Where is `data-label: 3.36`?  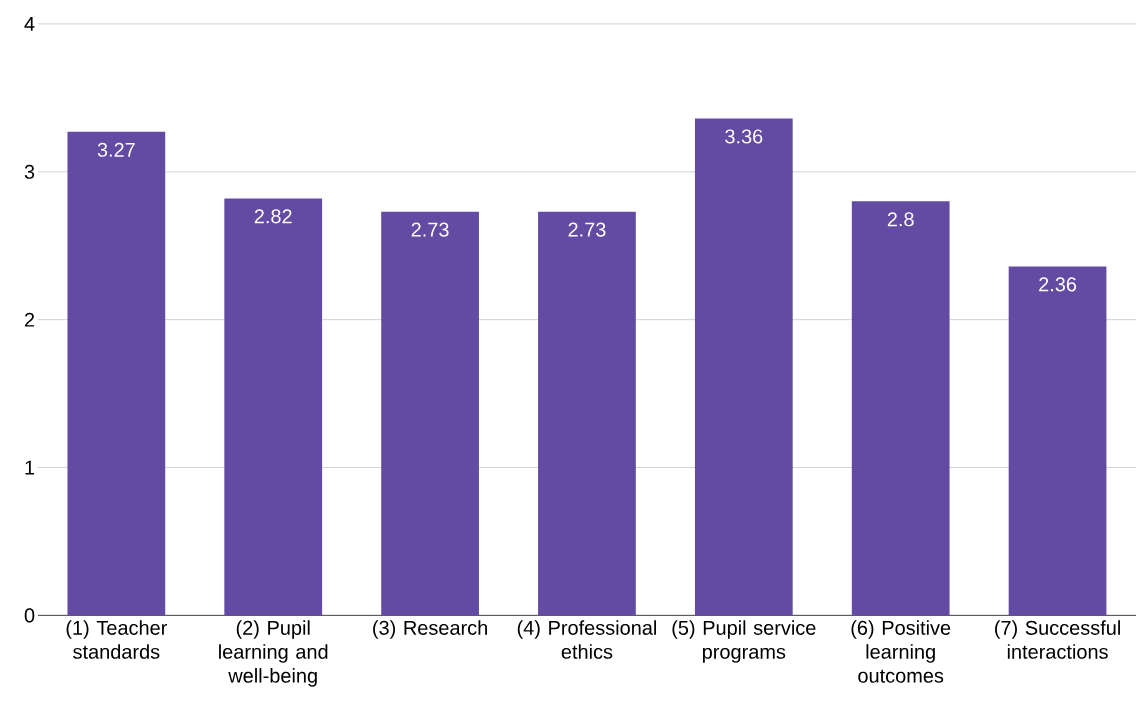 data-label: 3.36 is located at coordinates (744, 136).